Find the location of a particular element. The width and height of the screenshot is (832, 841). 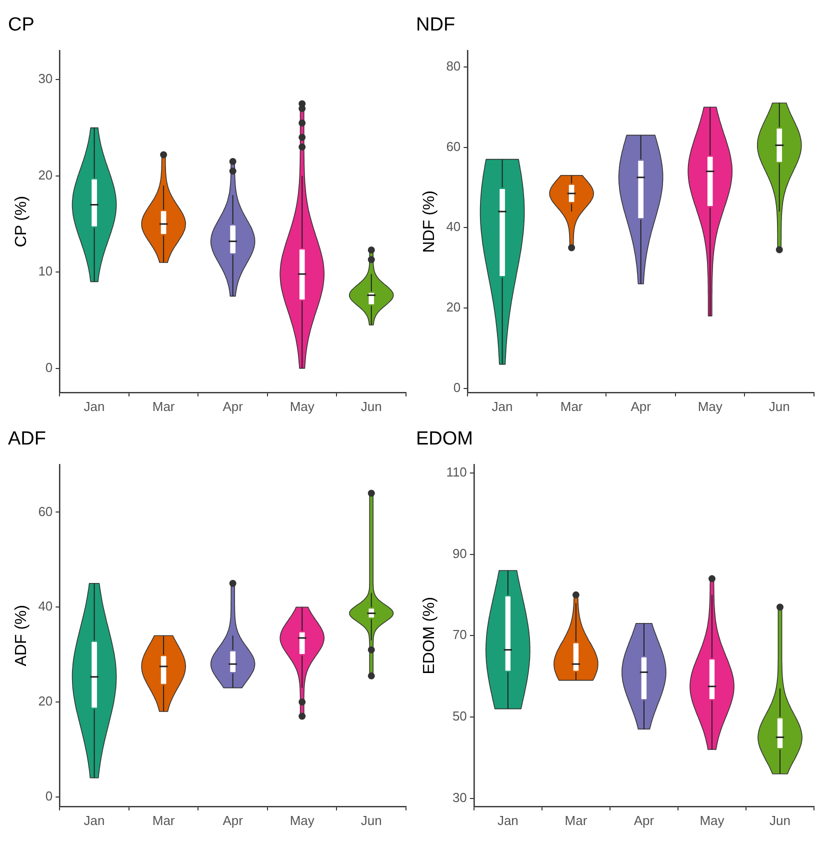

chart-title: NDF is located at coordinates (436, 25).